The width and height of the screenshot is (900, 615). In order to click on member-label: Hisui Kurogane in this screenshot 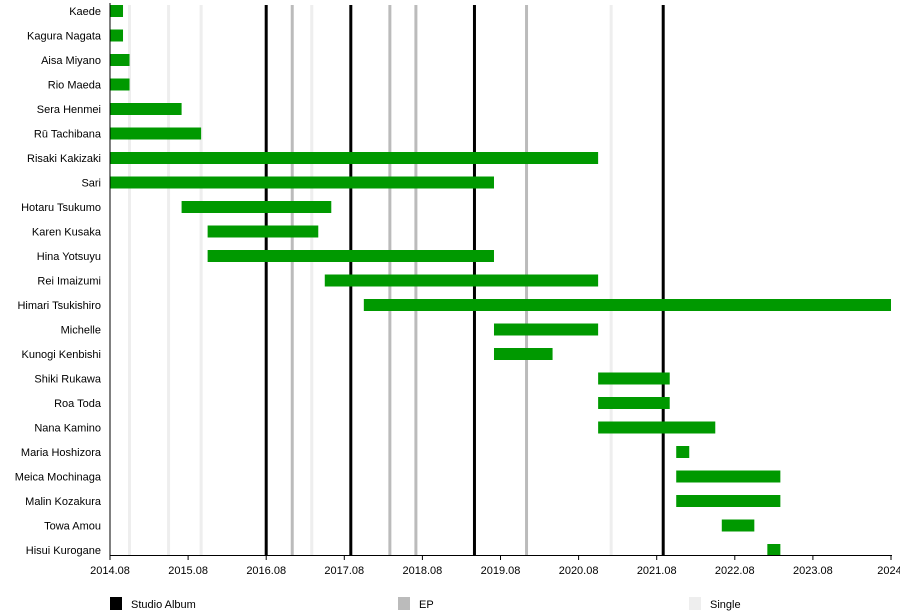, I will do `click(63, 551)`.